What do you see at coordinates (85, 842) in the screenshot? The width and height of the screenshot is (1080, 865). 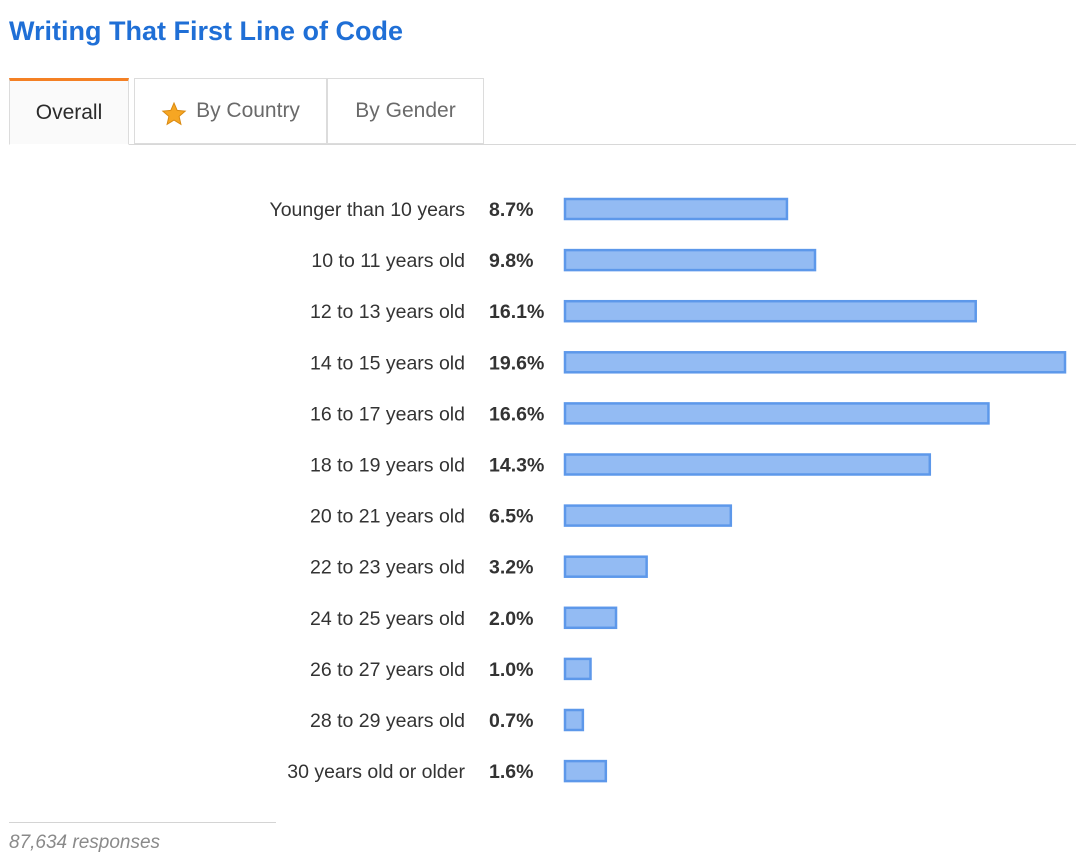 I see `response-count: 87,634 responses` at bounding box center [85, 842].